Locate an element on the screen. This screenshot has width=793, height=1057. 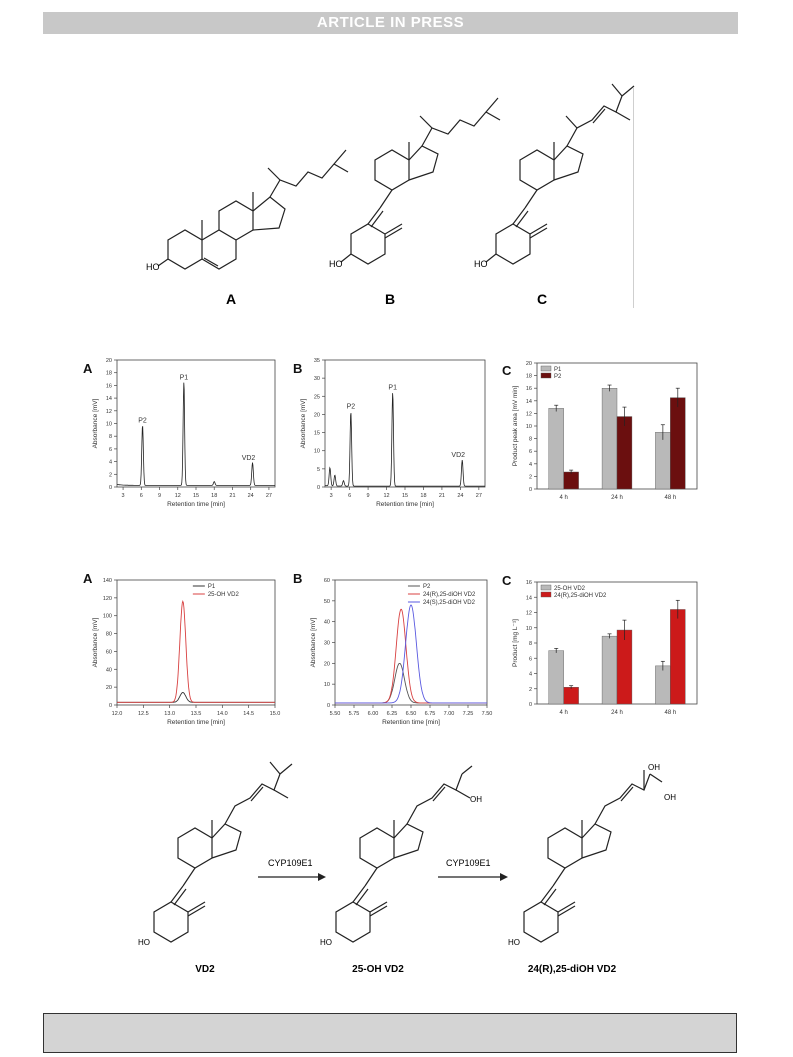
scheme-diol-ho: HO is located at coordinates (514, 942).